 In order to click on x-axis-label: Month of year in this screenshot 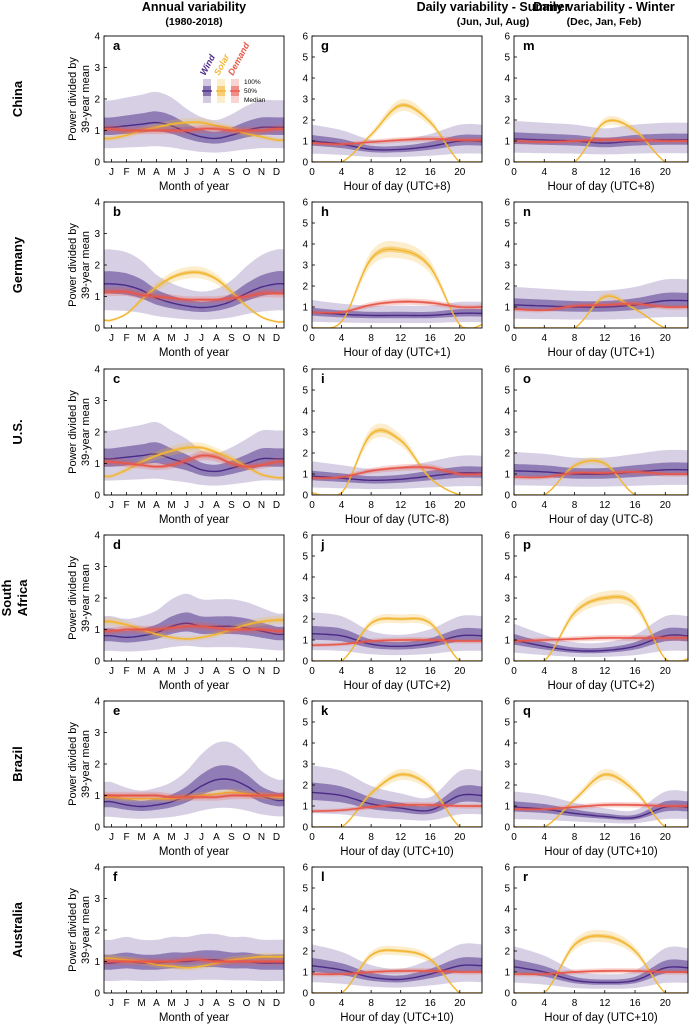, I will do `click(194, 187)`.